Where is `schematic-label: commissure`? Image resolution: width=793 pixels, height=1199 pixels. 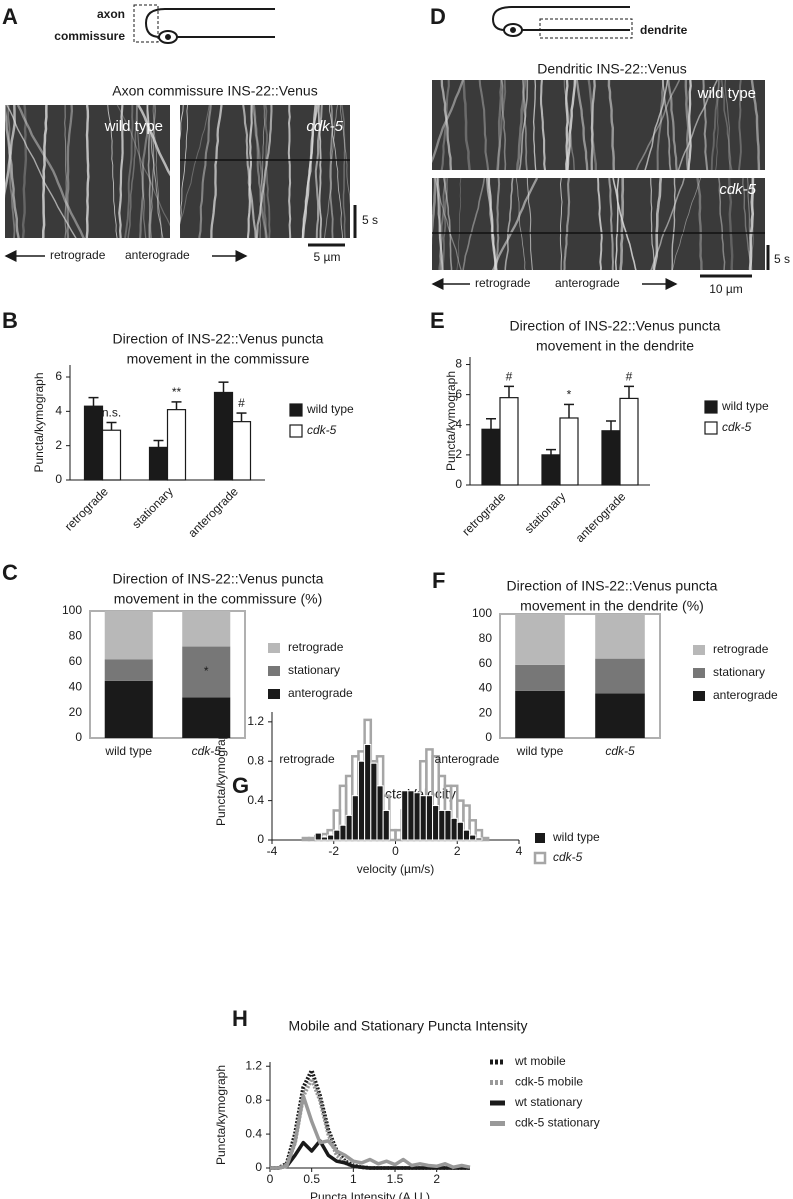 schematic-label: commissure is located at coordinates (89, 36).